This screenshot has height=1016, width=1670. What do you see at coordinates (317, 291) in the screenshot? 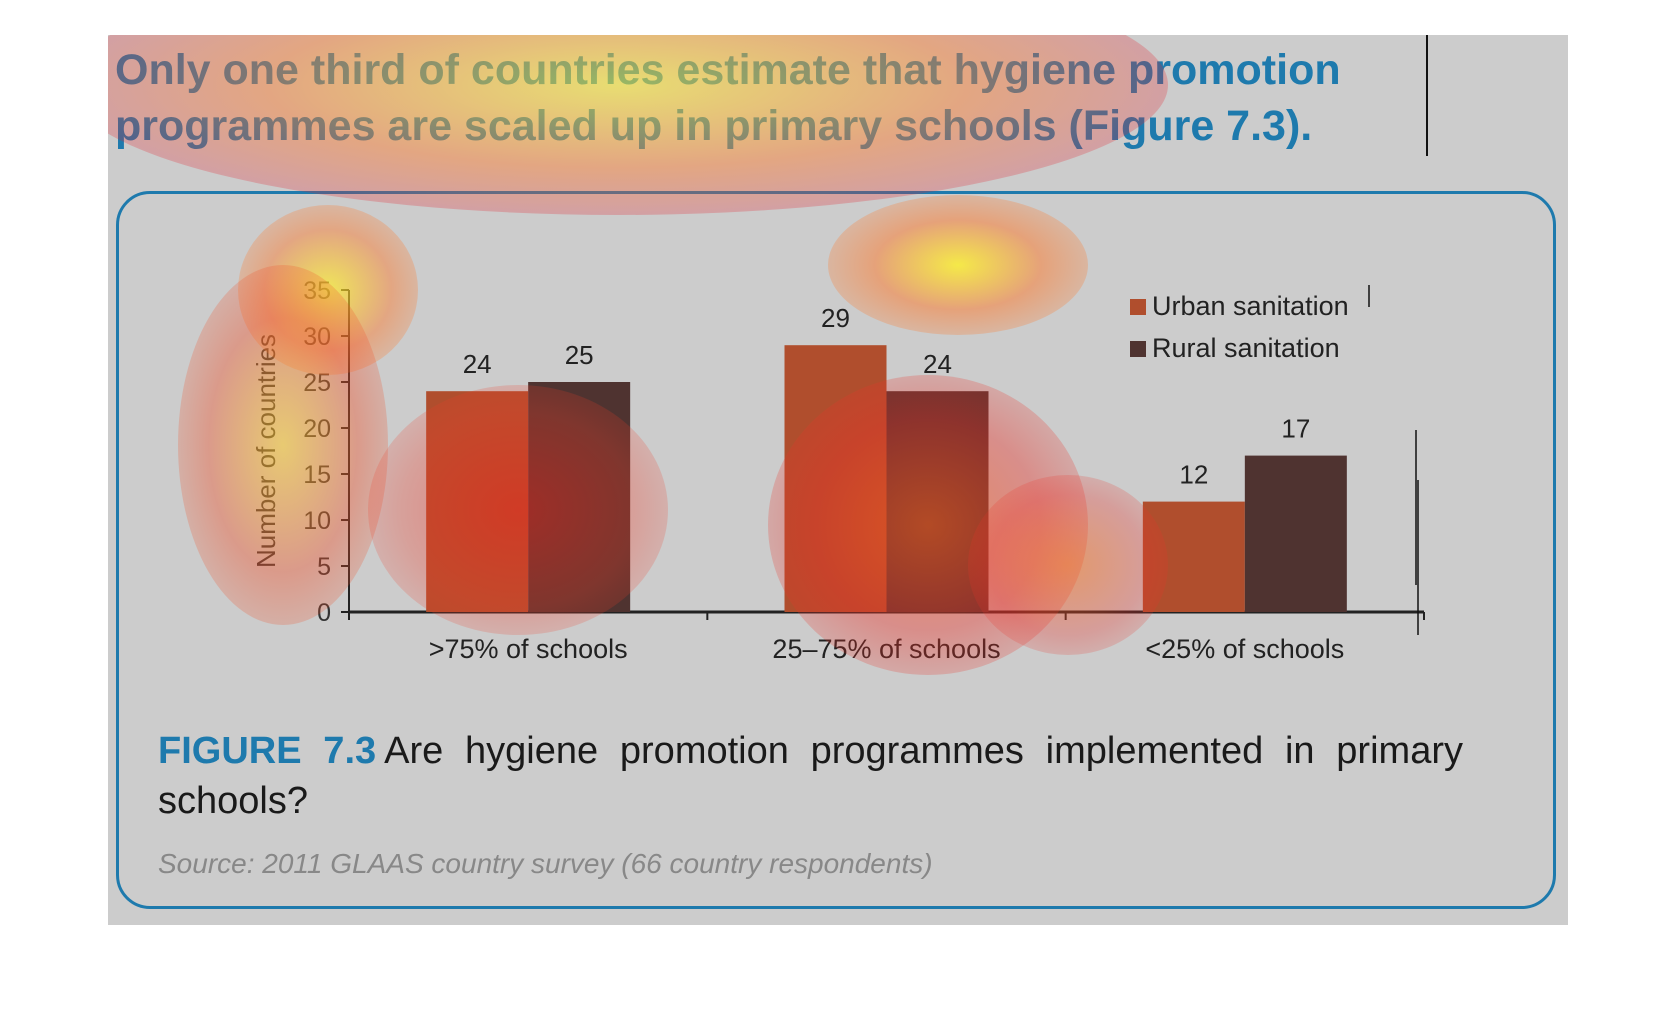
I see `y-tick-label: 35` at bounding box center [317, 291].